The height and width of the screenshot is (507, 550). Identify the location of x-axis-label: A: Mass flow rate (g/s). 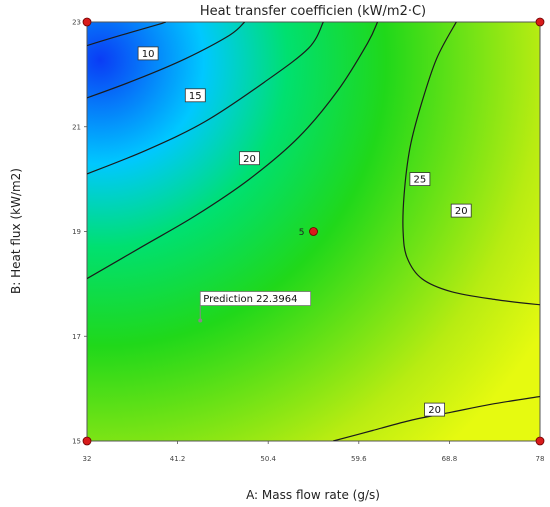
(313, 495).